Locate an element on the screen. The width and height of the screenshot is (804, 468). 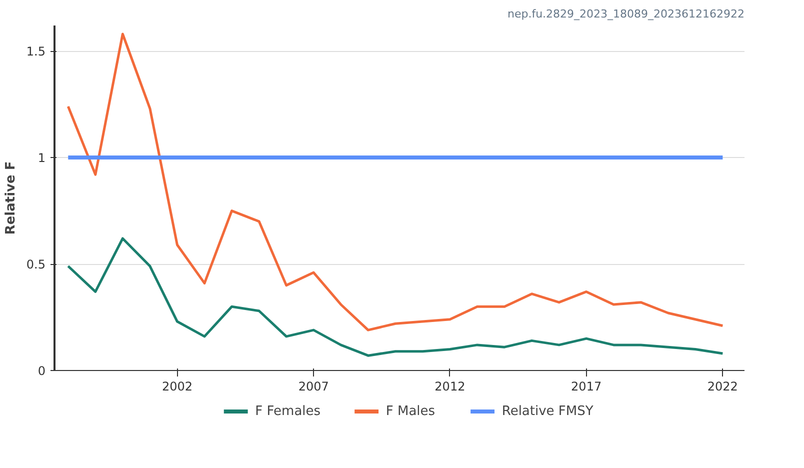
y-tick-label: 0 is located at coordinates (42, 371).